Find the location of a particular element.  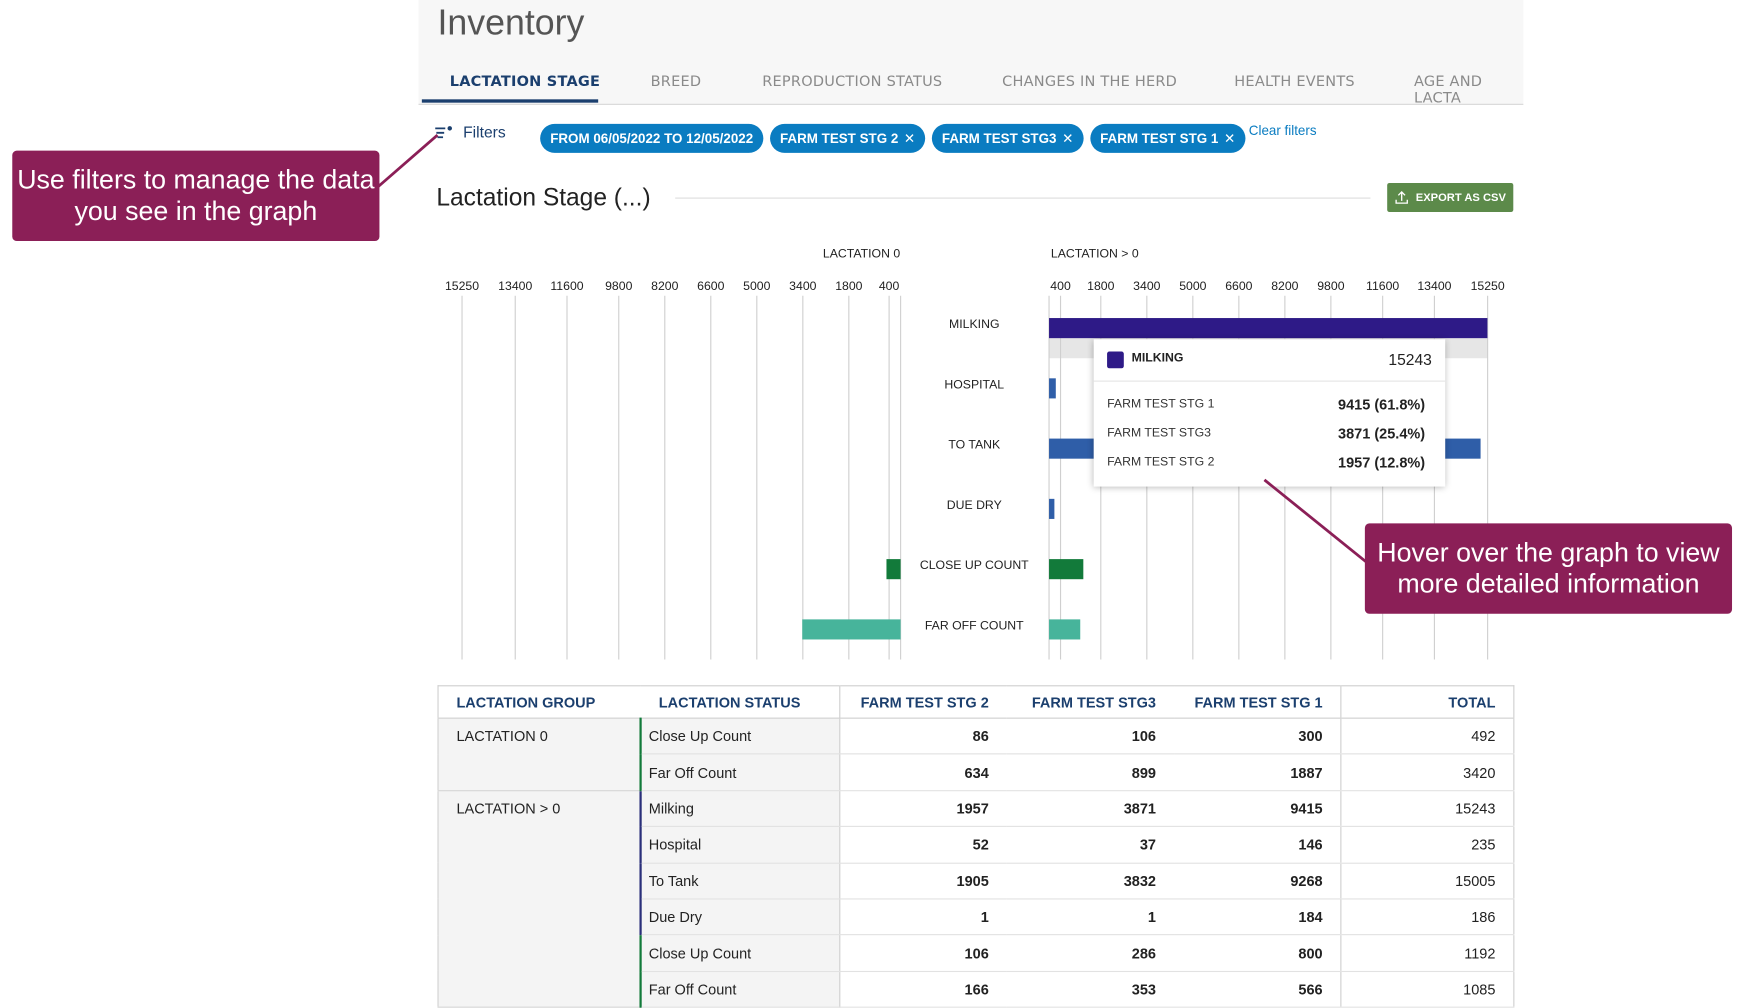

tooltip-row-value: 3871 (25.4%) is located at coordinates (1382, 433).